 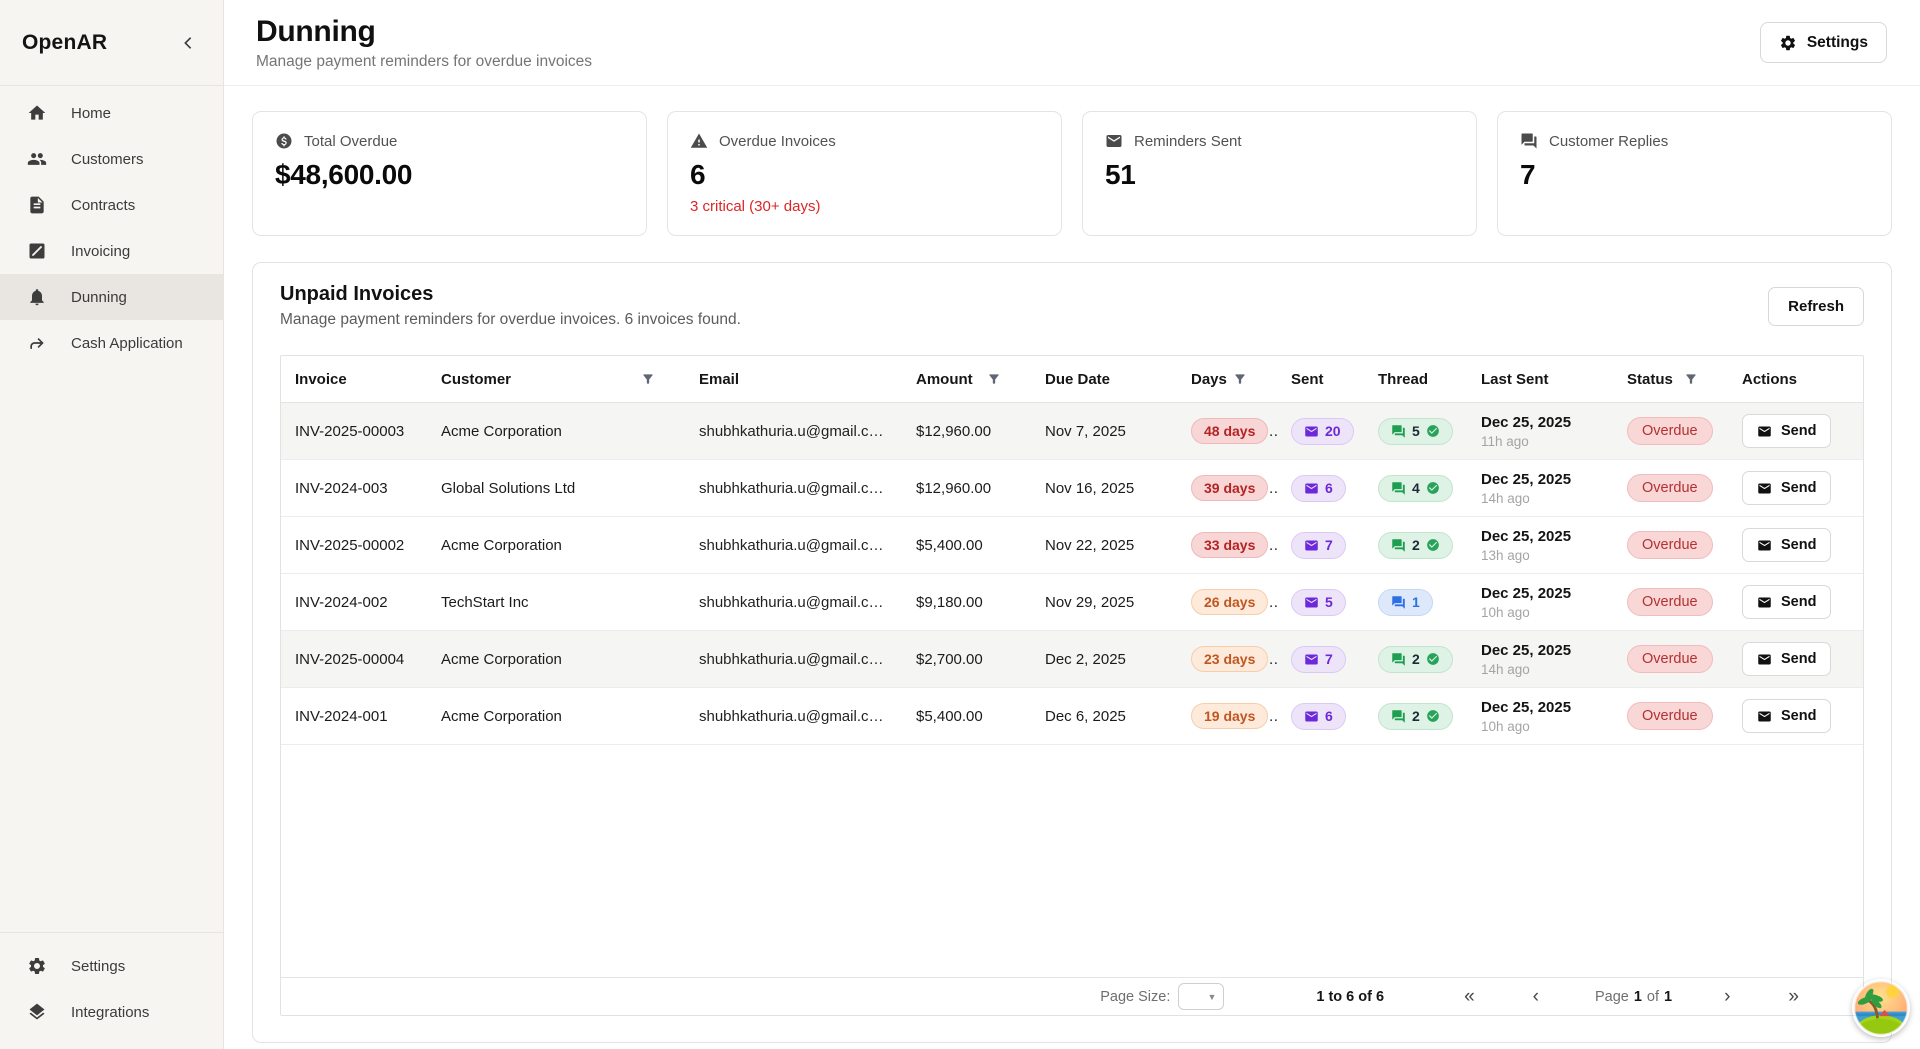 What do you see at coordinates (111, 43) in the screenshot?
I see `sidebar-header: OpenAR` at bounding box center [111, 43].